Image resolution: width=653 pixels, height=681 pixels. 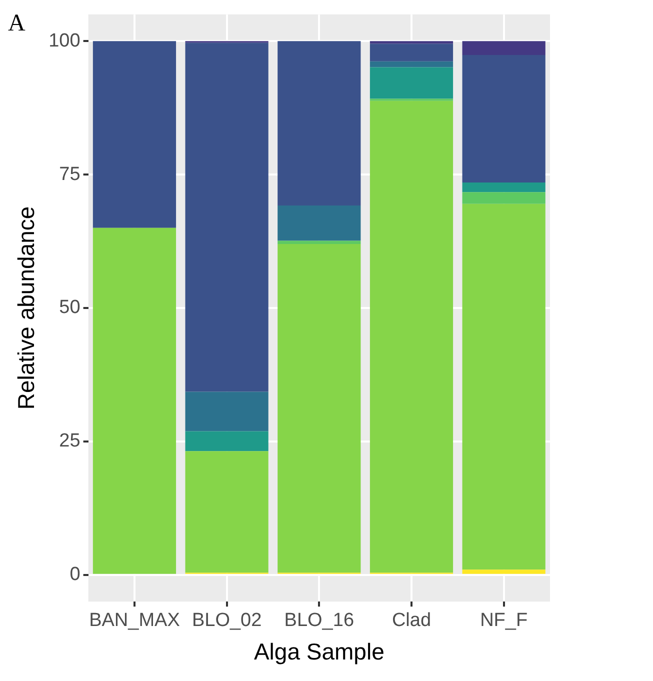 What do you see at coordinates (69, 174) in the screenshot?
I see `y-tick-label: 75` at bounding box center [69, 174].